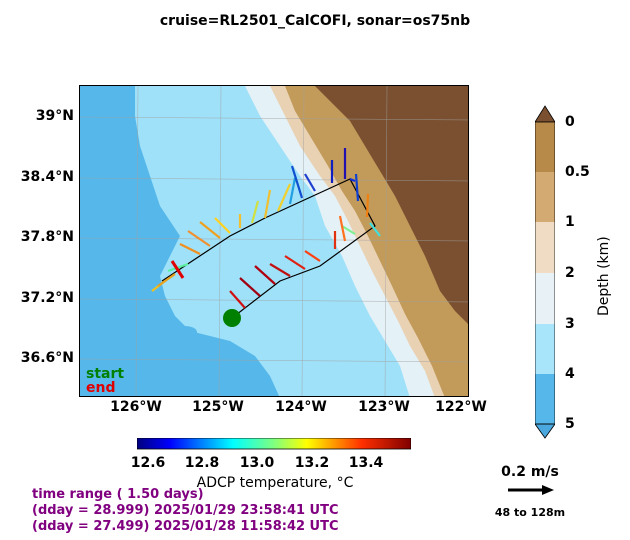  I want to click on ship-track, so click(268, 248).